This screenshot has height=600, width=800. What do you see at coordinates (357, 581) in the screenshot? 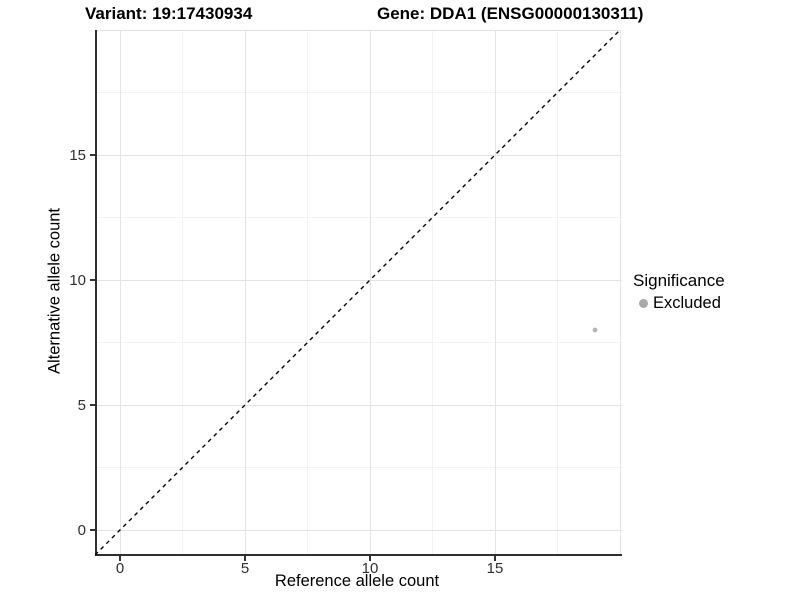
I see `x-axis-label: Reference allele count` at bounding box center [357, 581].